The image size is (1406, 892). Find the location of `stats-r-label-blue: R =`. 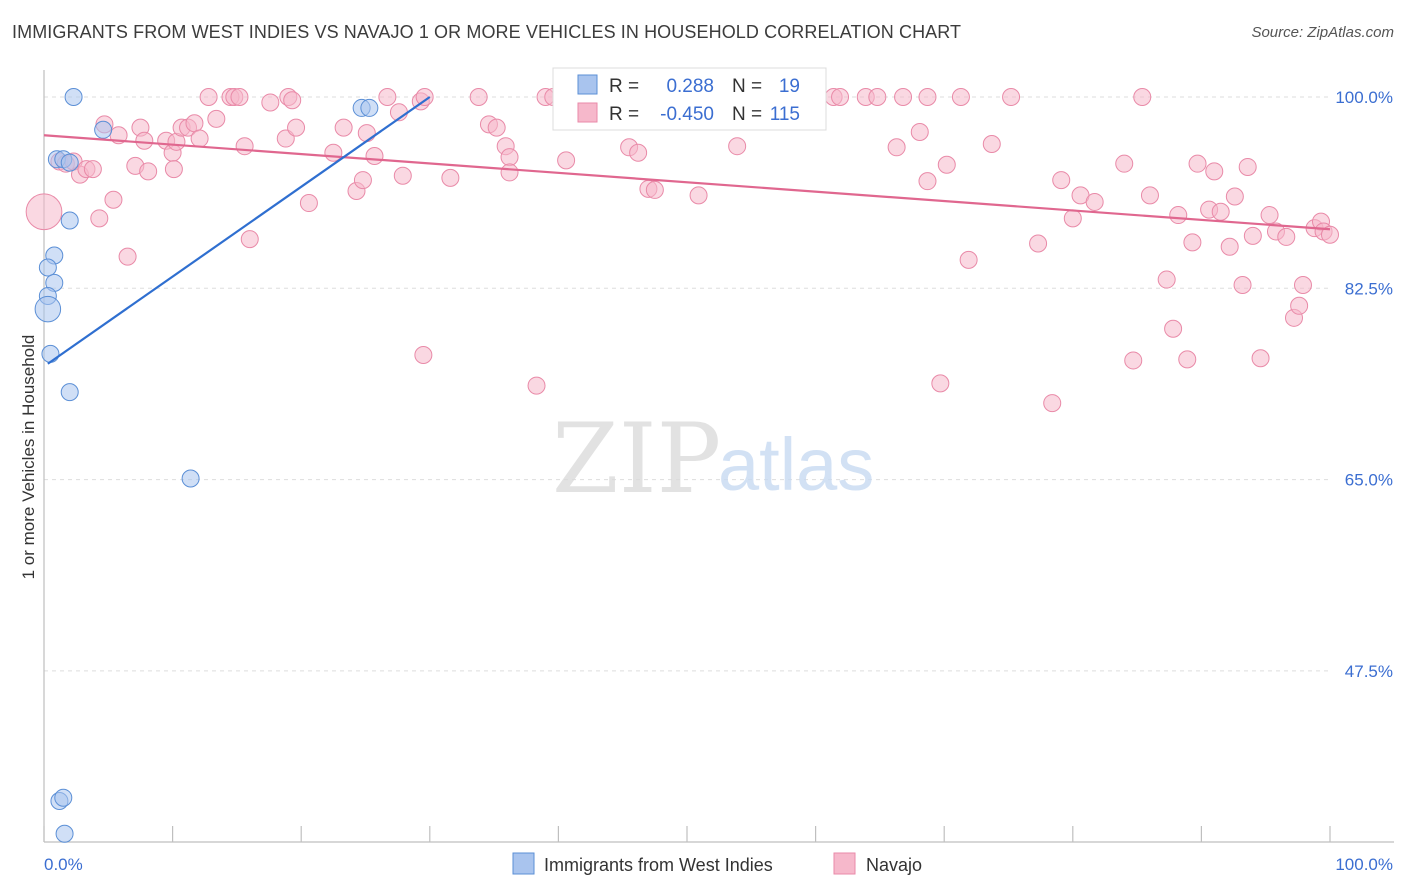

stats-r-label-blue: R = is located at coordinates (624, 86).